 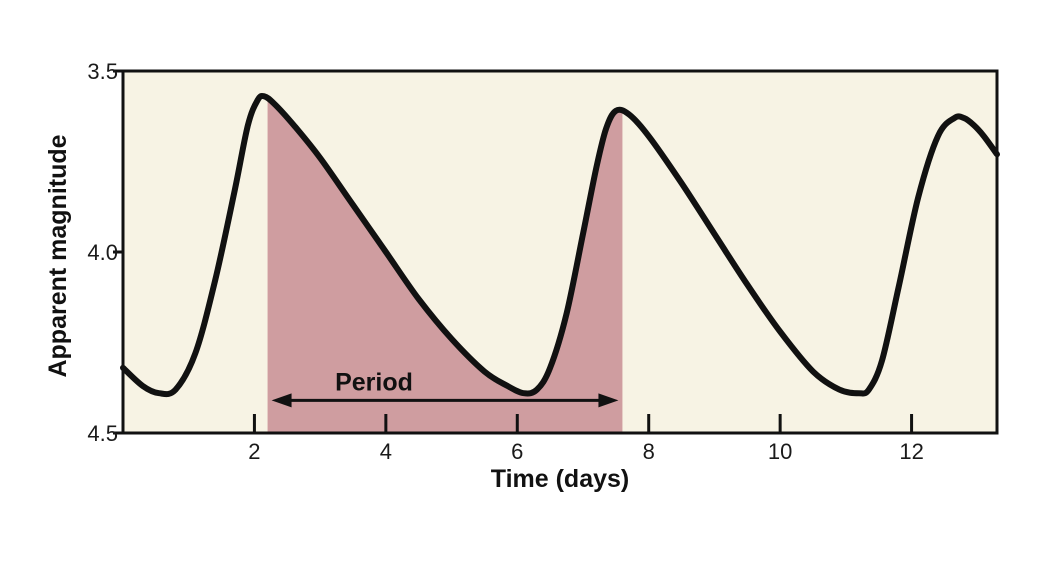 What do you see at coordinates (102, 433) in the screenshot?
I see `y-tick-label: 4.5` at bounding box center [102, 433].